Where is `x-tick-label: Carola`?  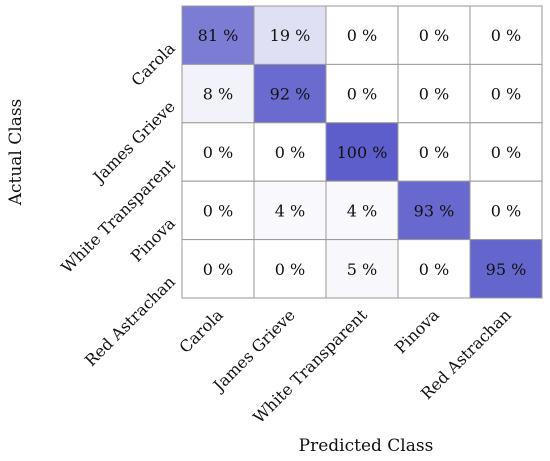
x-tick-label: Carola is located at coordinates (201, 331).